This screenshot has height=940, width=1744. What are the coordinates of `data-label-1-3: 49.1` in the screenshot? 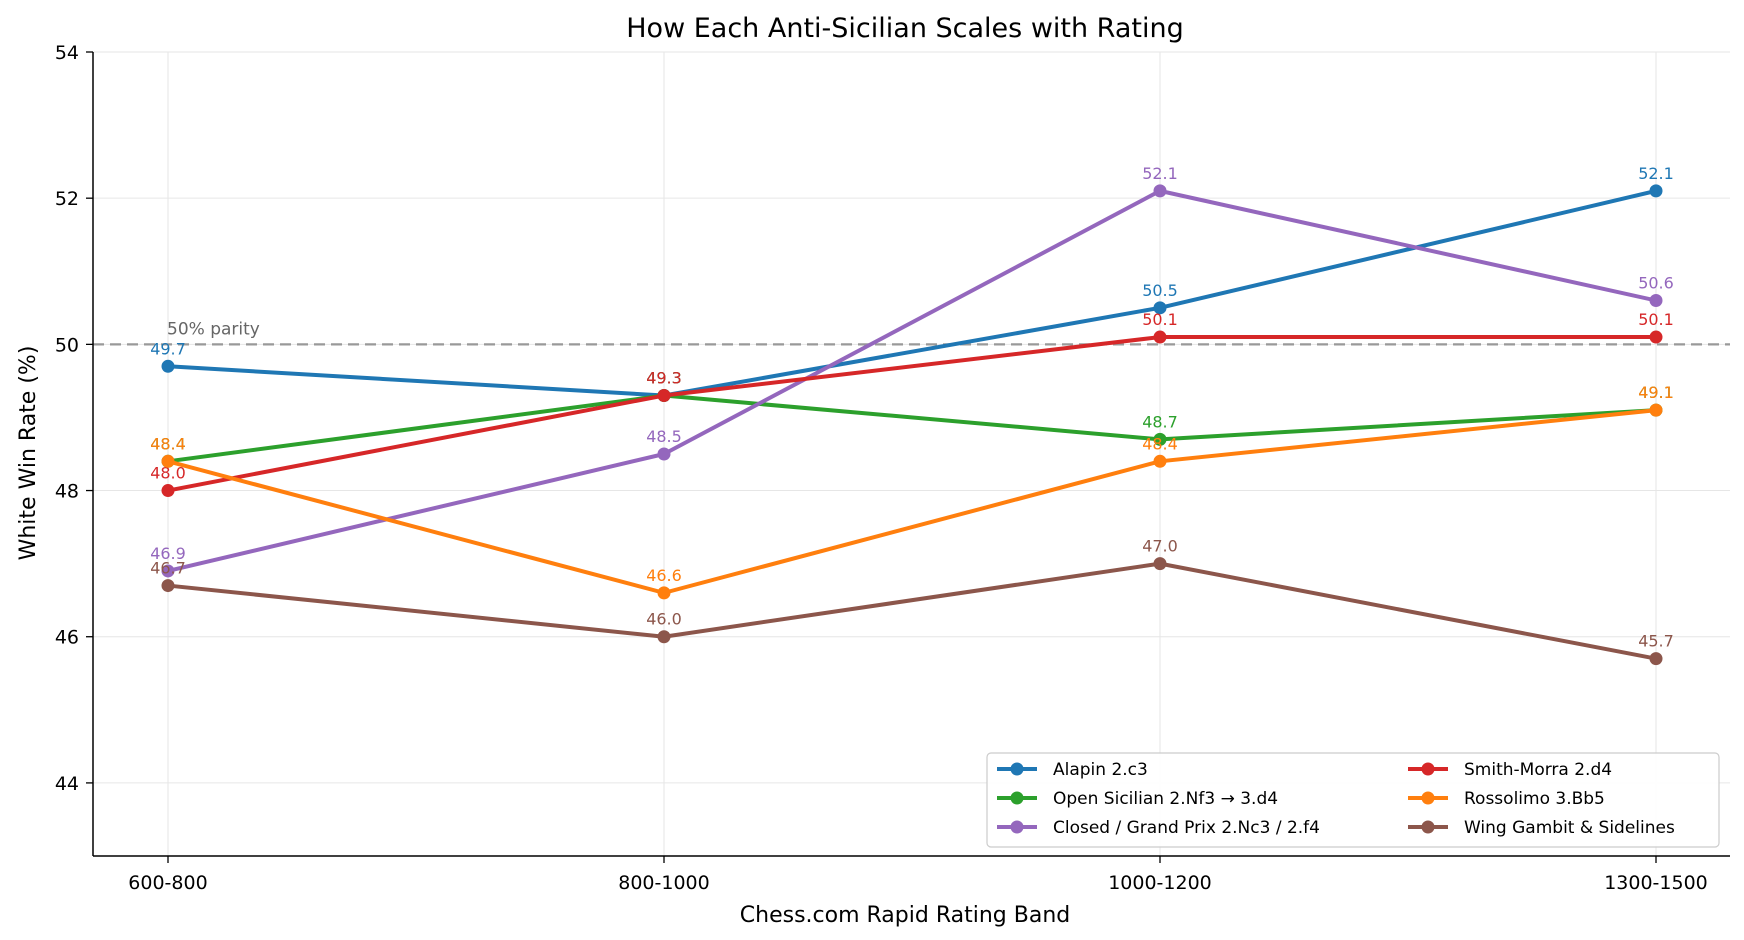 It's located at (1656, 392).